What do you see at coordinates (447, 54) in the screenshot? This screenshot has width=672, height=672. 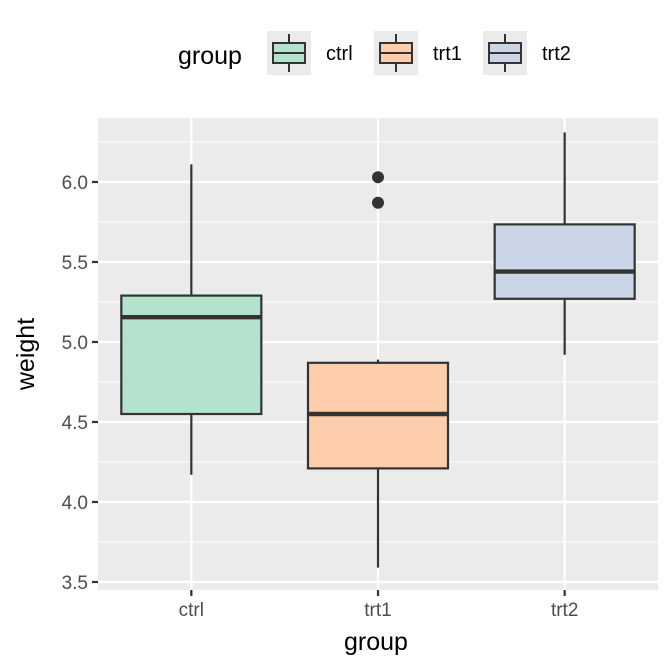 I see `legend-label: trt1` at bounding box center [447, 54].